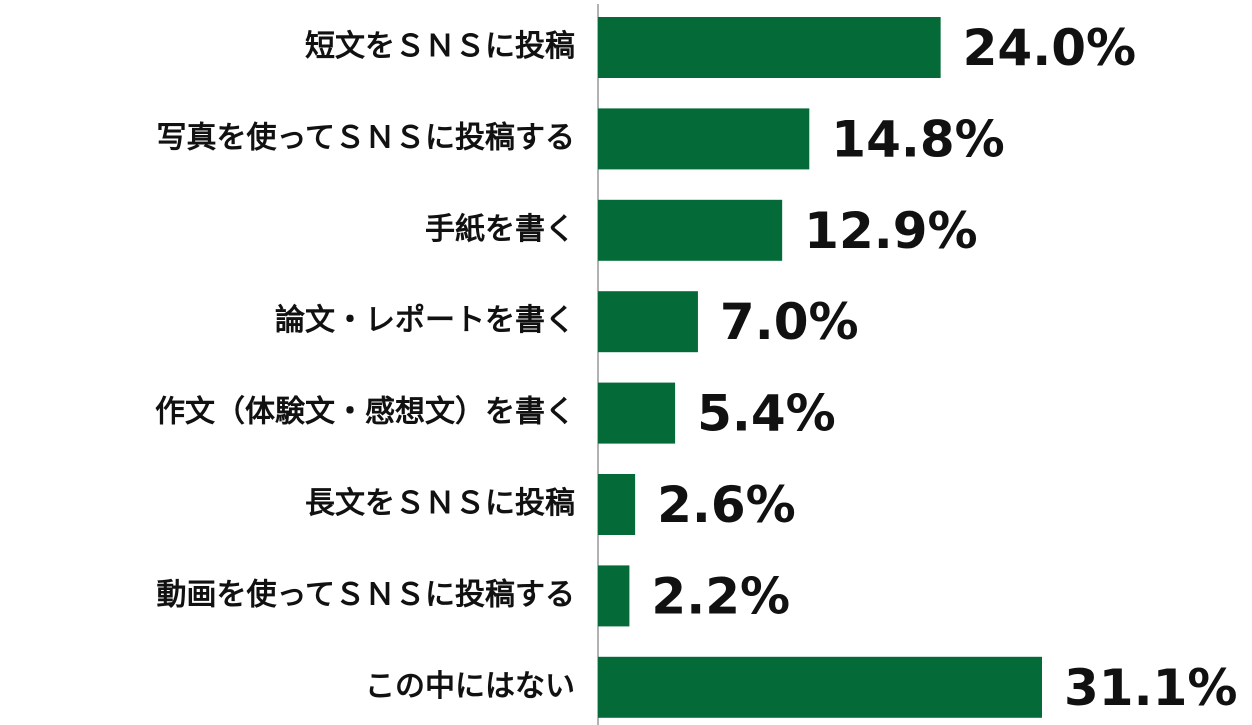 The image size is (1252, 725). Describe the element at coordinates (425, 320) in the screenshot. I see `category-label: 論文・レポートを書く` at that location.